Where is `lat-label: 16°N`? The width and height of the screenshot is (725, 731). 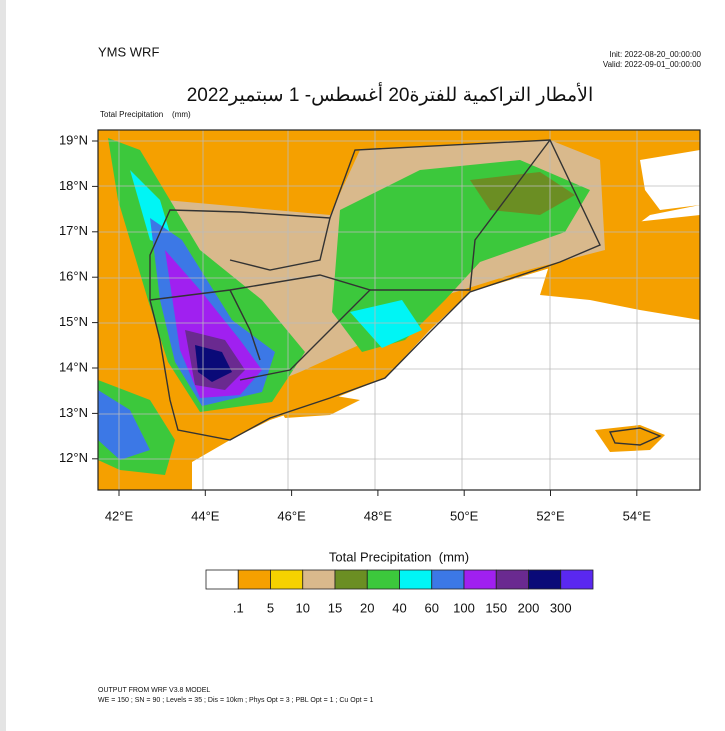 lat-label: 16°N is located at coordinates (73, 276).